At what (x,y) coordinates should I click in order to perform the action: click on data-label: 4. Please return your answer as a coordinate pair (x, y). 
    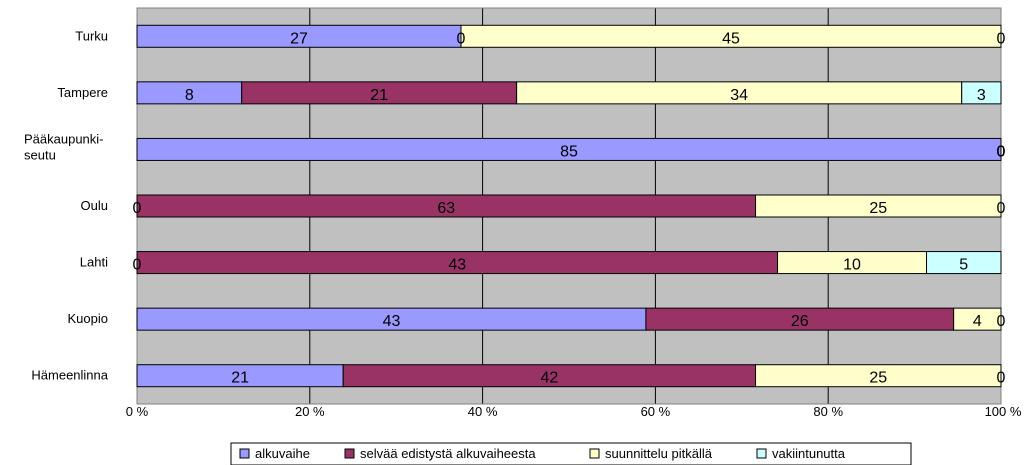
    Looking at the image, I should click on (977, 321).